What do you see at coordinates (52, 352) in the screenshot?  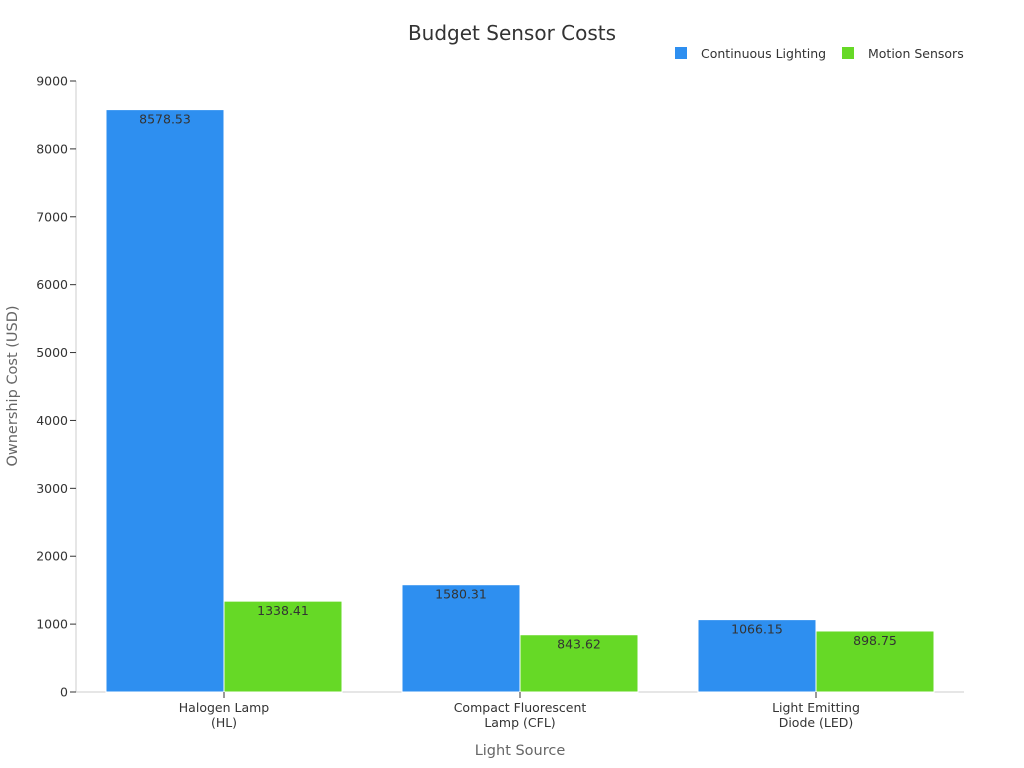 I see `y-tick-label: 5000` at bounding box center [52, 352].